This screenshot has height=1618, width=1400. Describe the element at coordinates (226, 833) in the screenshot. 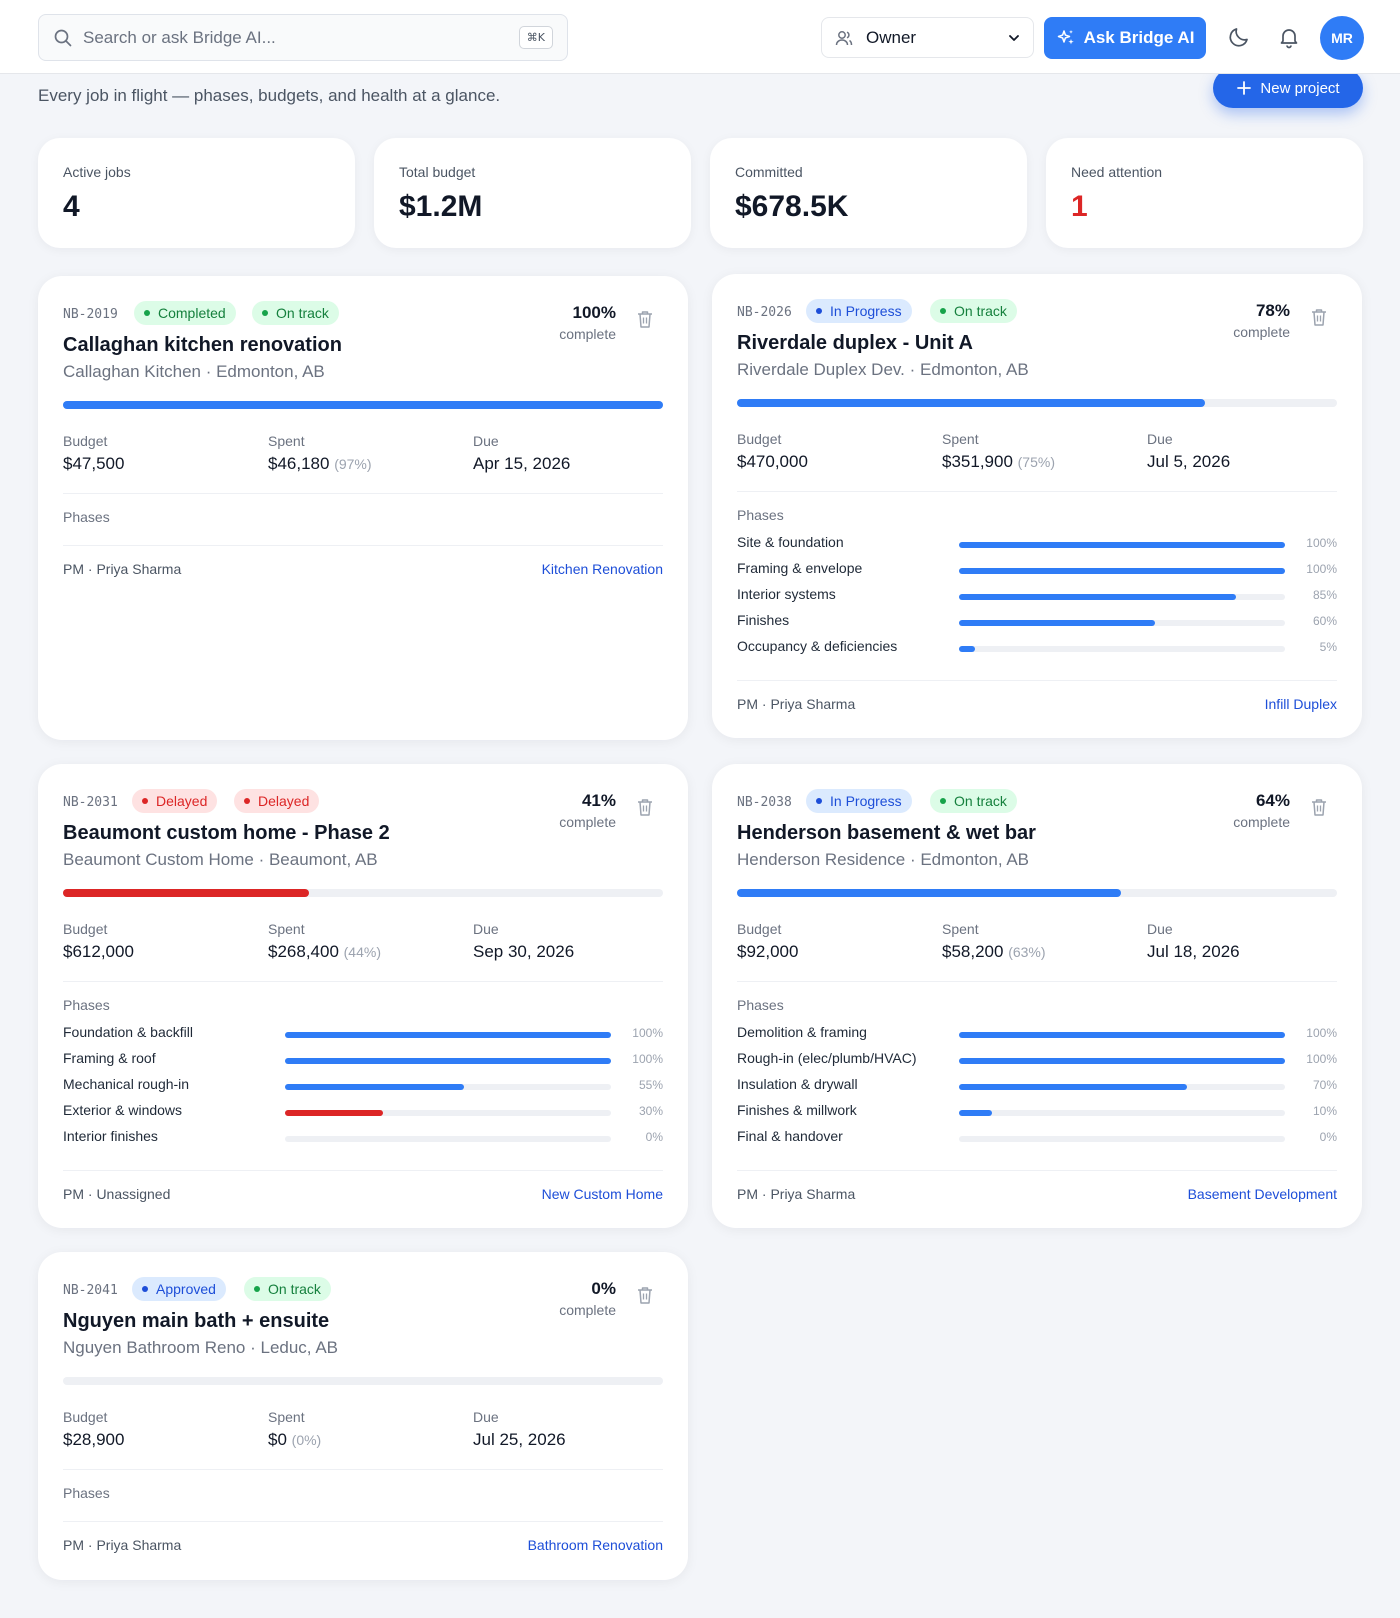

I see `project-name: Beaumont custom home - Phase 2` at that location.